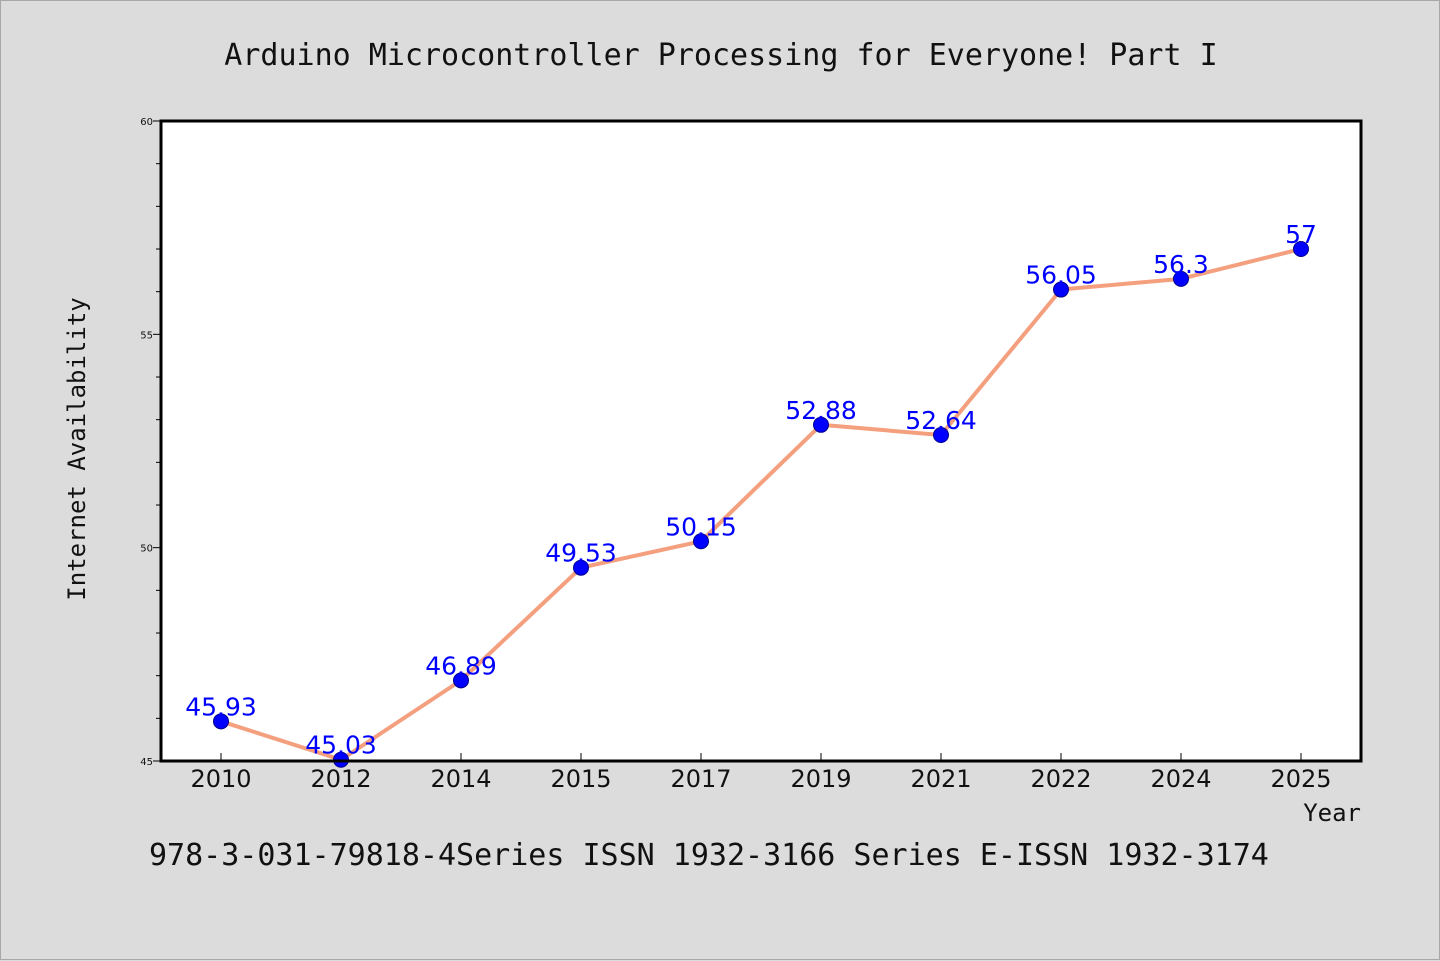 The image size is (1440, 961). What do you see at coordinates (77, 448) in the screenshot?
I see `y-axis-title: Internet Availability` at bounding box center [77, 448].